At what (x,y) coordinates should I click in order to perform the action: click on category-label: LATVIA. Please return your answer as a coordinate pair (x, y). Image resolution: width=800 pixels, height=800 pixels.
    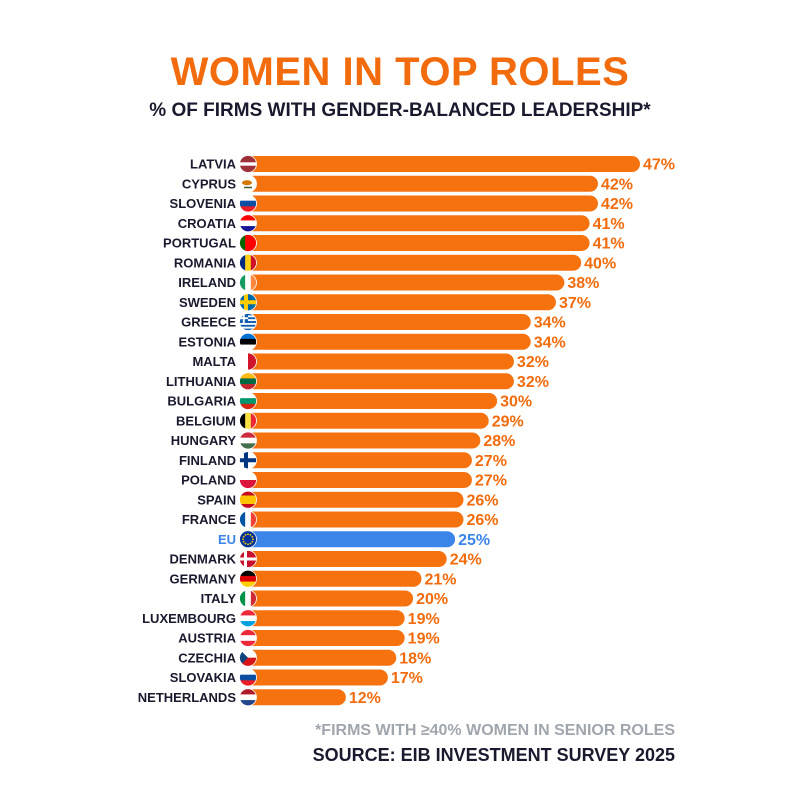
    Looking at the image, I should click on (213, 164).